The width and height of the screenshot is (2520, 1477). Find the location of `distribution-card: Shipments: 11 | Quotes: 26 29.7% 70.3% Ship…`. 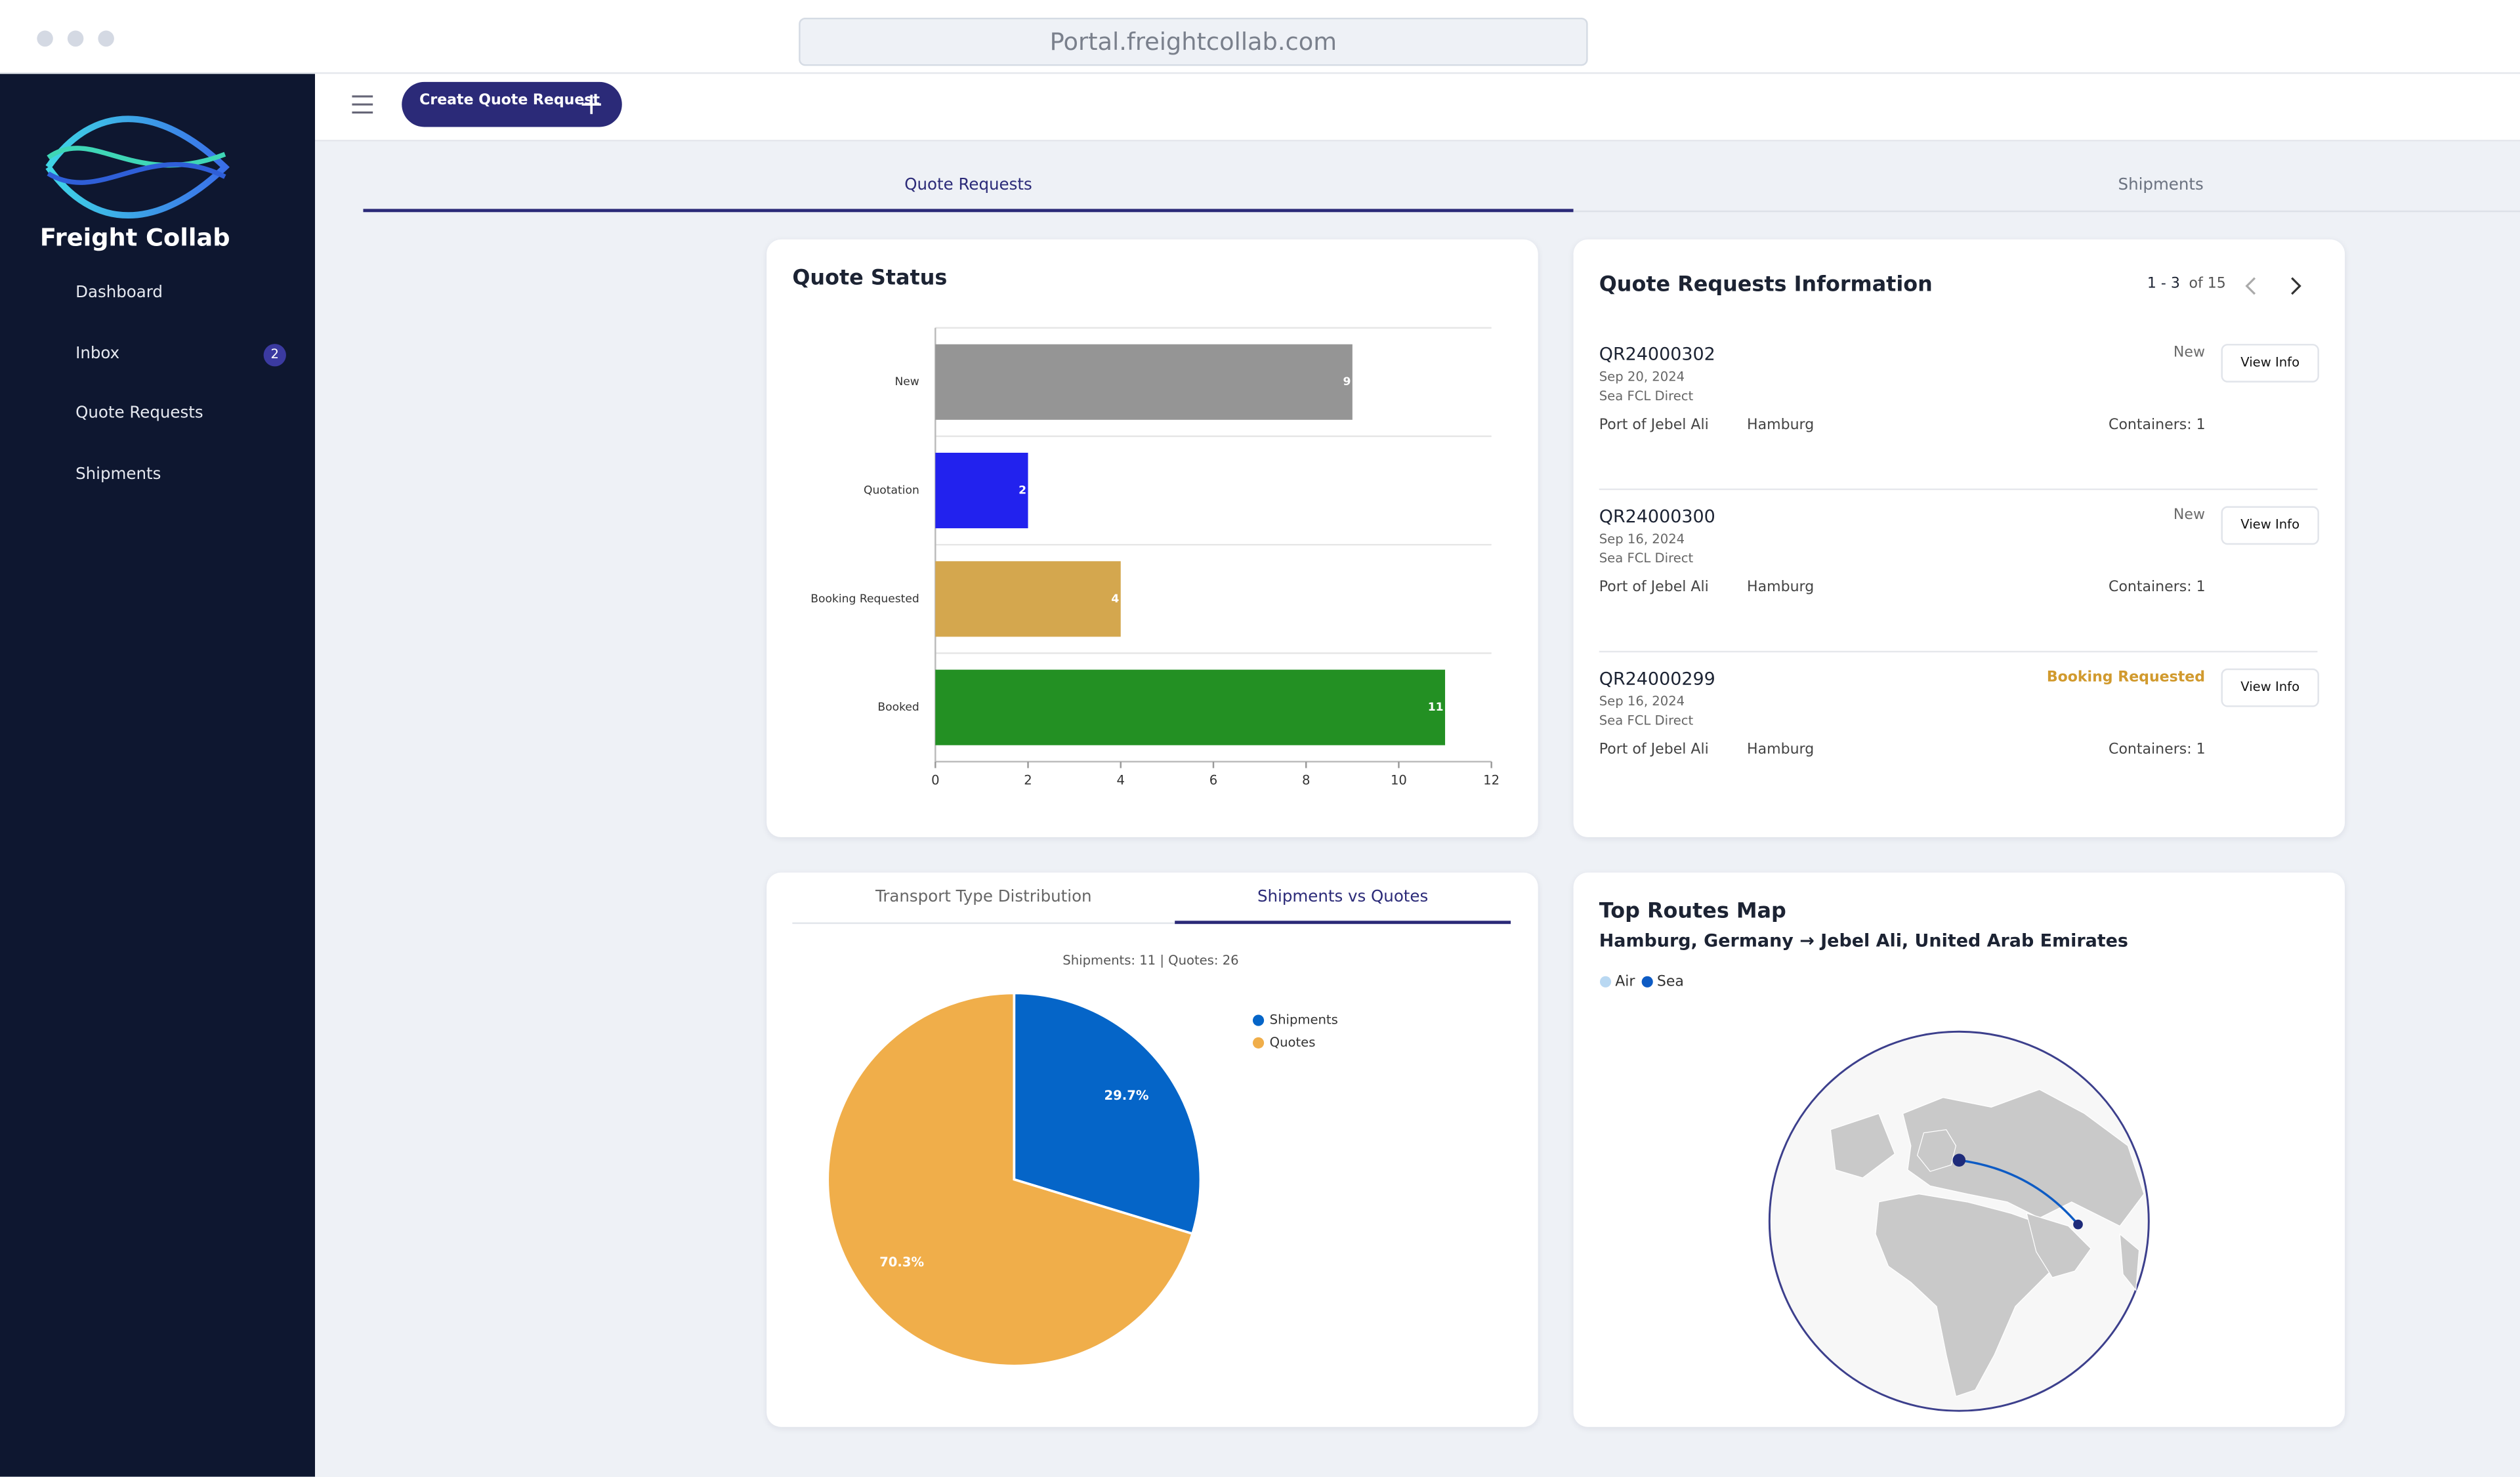

distribution-card: Shipments: 11 | Quotes: 26 29.7% 70.3% Ship… is located at coordinates (1152, 1149).